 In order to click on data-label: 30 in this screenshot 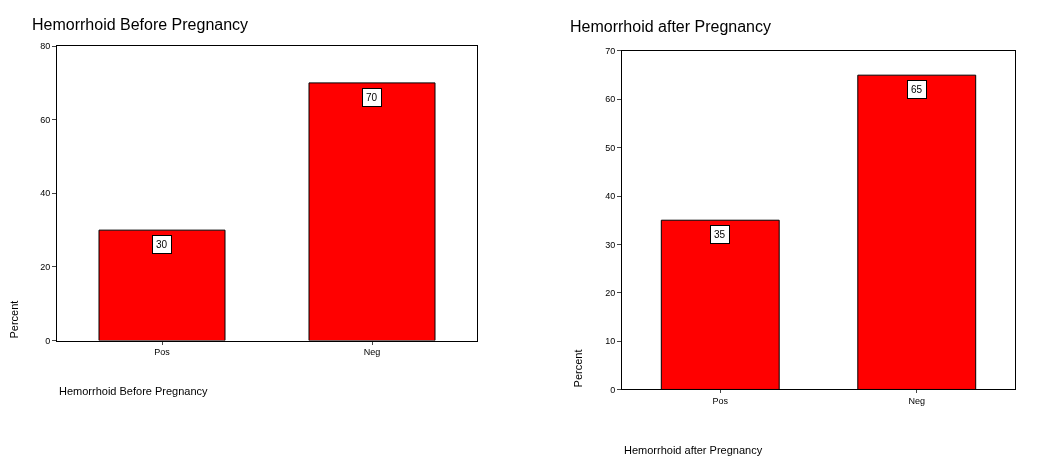, I will do `click(162, 244)`.